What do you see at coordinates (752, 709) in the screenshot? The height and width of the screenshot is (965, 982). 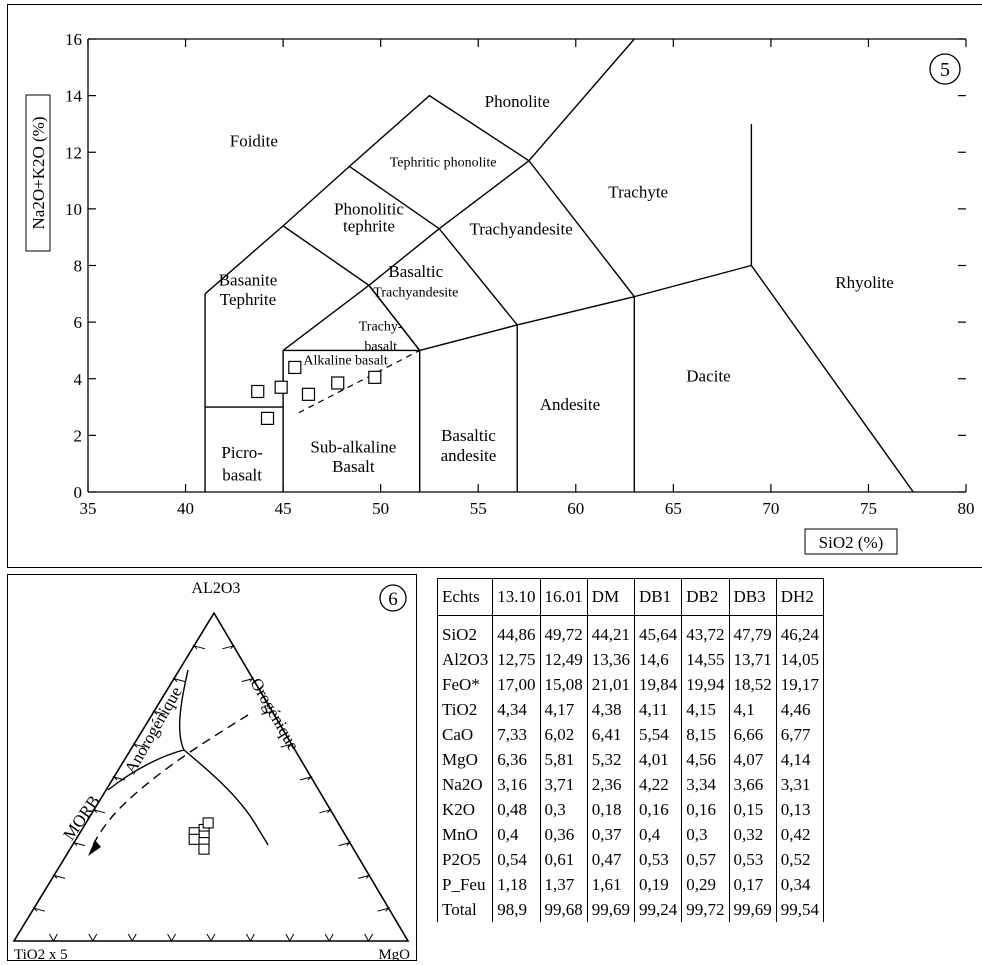 I see `value-cell: 4,1` at bounding box center [752, 709].